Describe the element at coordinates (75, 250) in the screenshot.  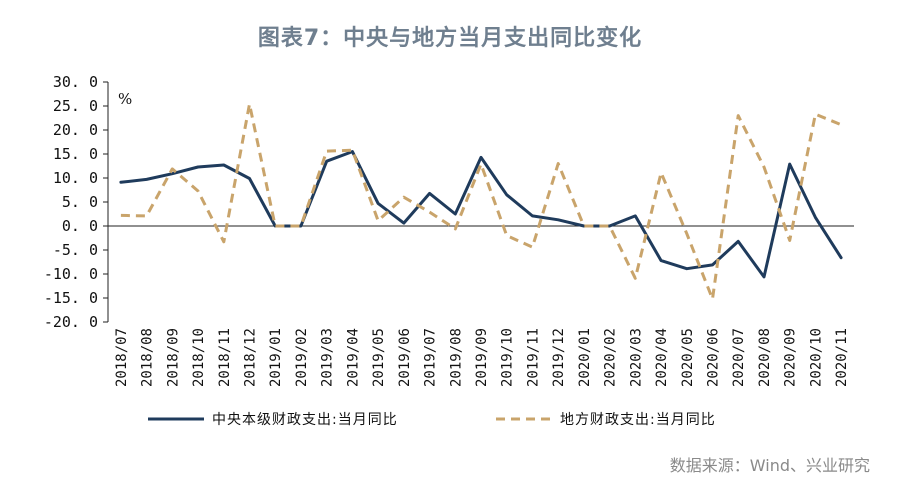
I see `y-tick-label: -5. 0` at that location.